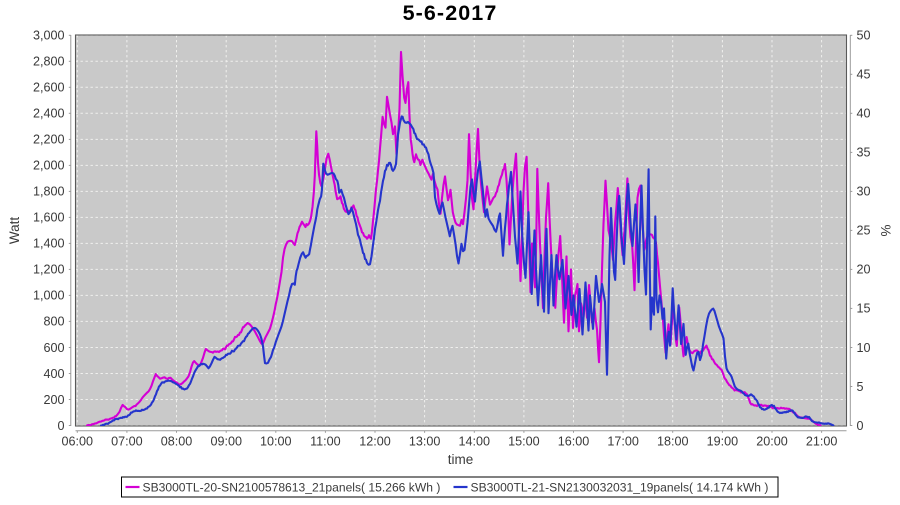  What do you see at coordinates (461, 459) in the screenshot?
I see `svg-text: time` at bounding box center [461, 459].